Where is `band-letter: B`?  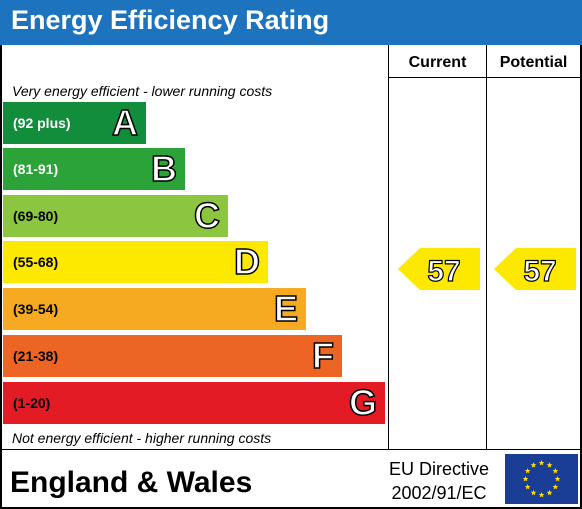 band-letter: B is located at coordinates (164, 168).